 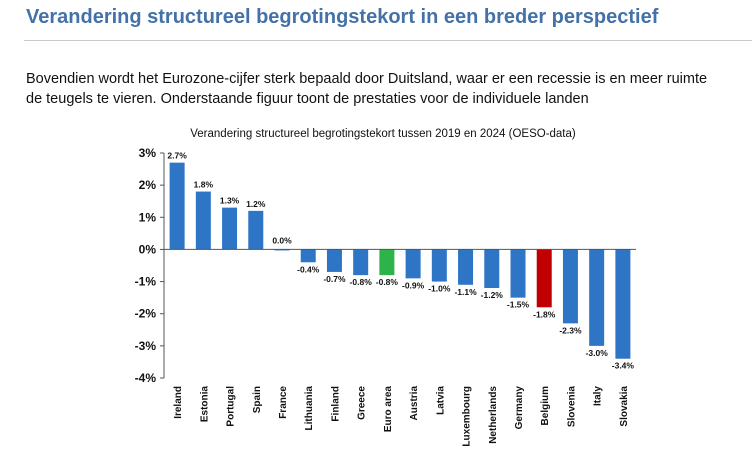 What do you see at coordinates (148, 153) in the screenshot?
I see `y-tick-label: 3%` at bounding box center [148, 153].